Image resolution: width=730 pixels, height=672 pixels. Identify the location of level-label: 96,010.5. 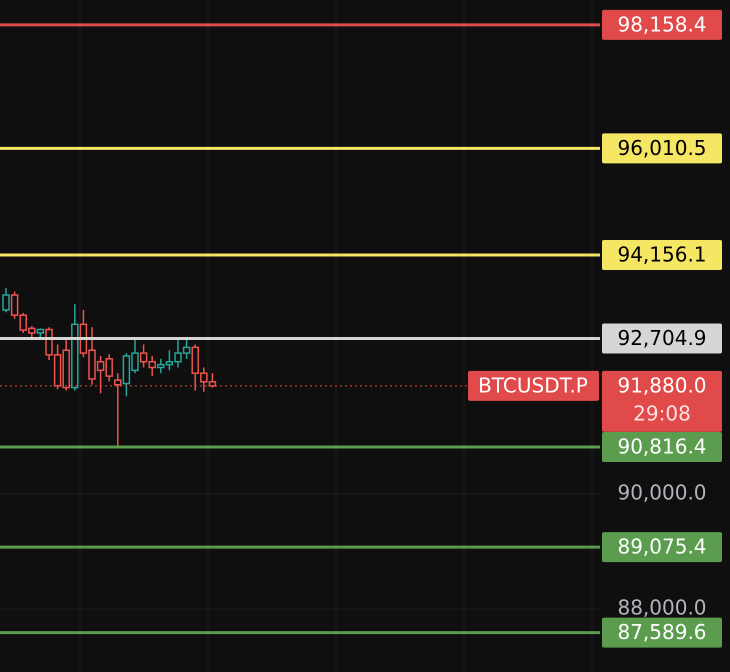
(661, 148).